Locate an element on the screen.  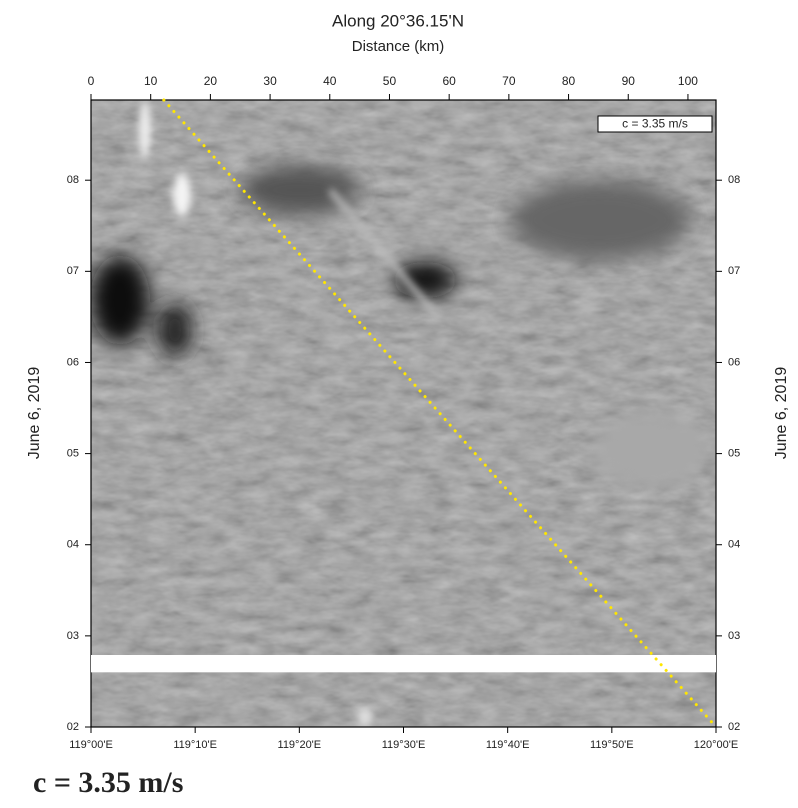
y-tick-label: 08 is located at coordinates (73, 180).